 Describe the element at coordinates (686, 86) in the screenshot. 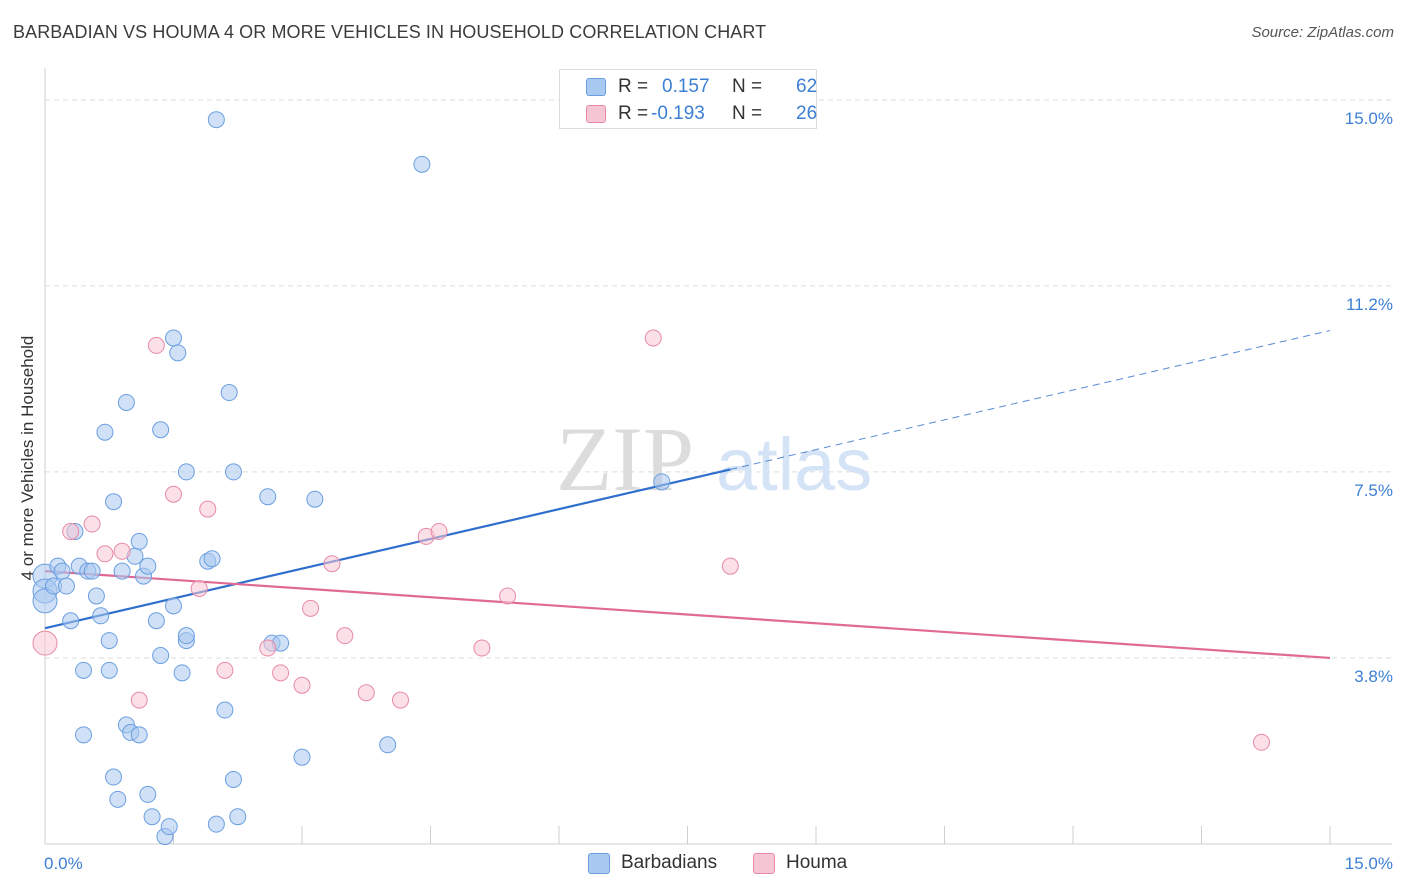

I see `legend-r-value: 0.157` at that location.